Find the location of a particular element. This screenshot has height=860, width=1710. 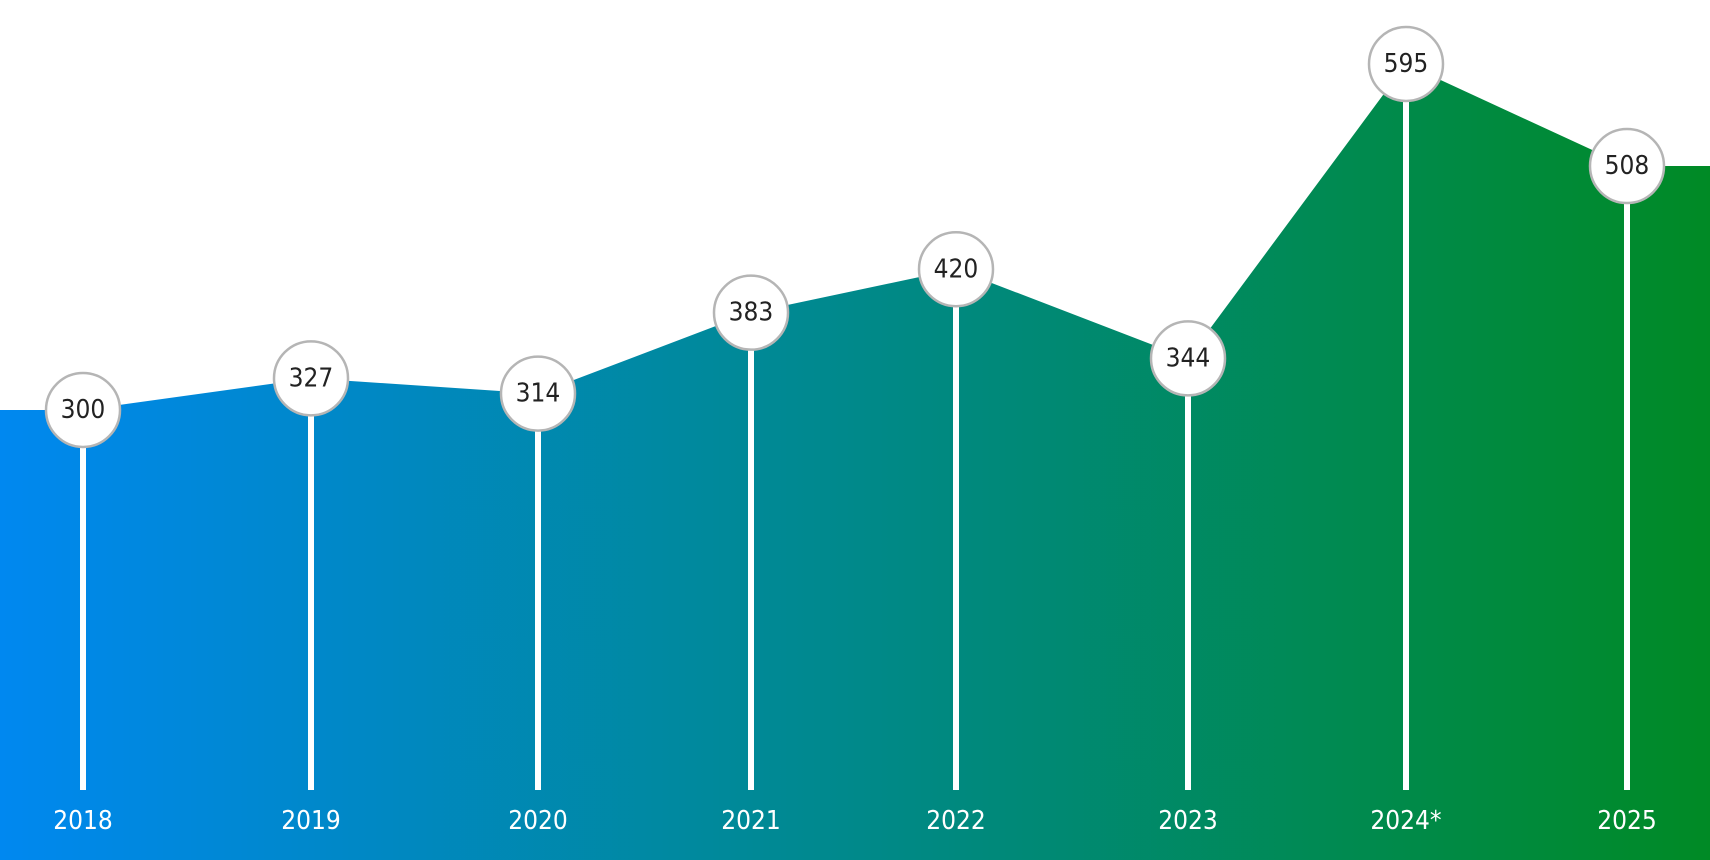

value-label: 383 is located at coordinates (751, 313).